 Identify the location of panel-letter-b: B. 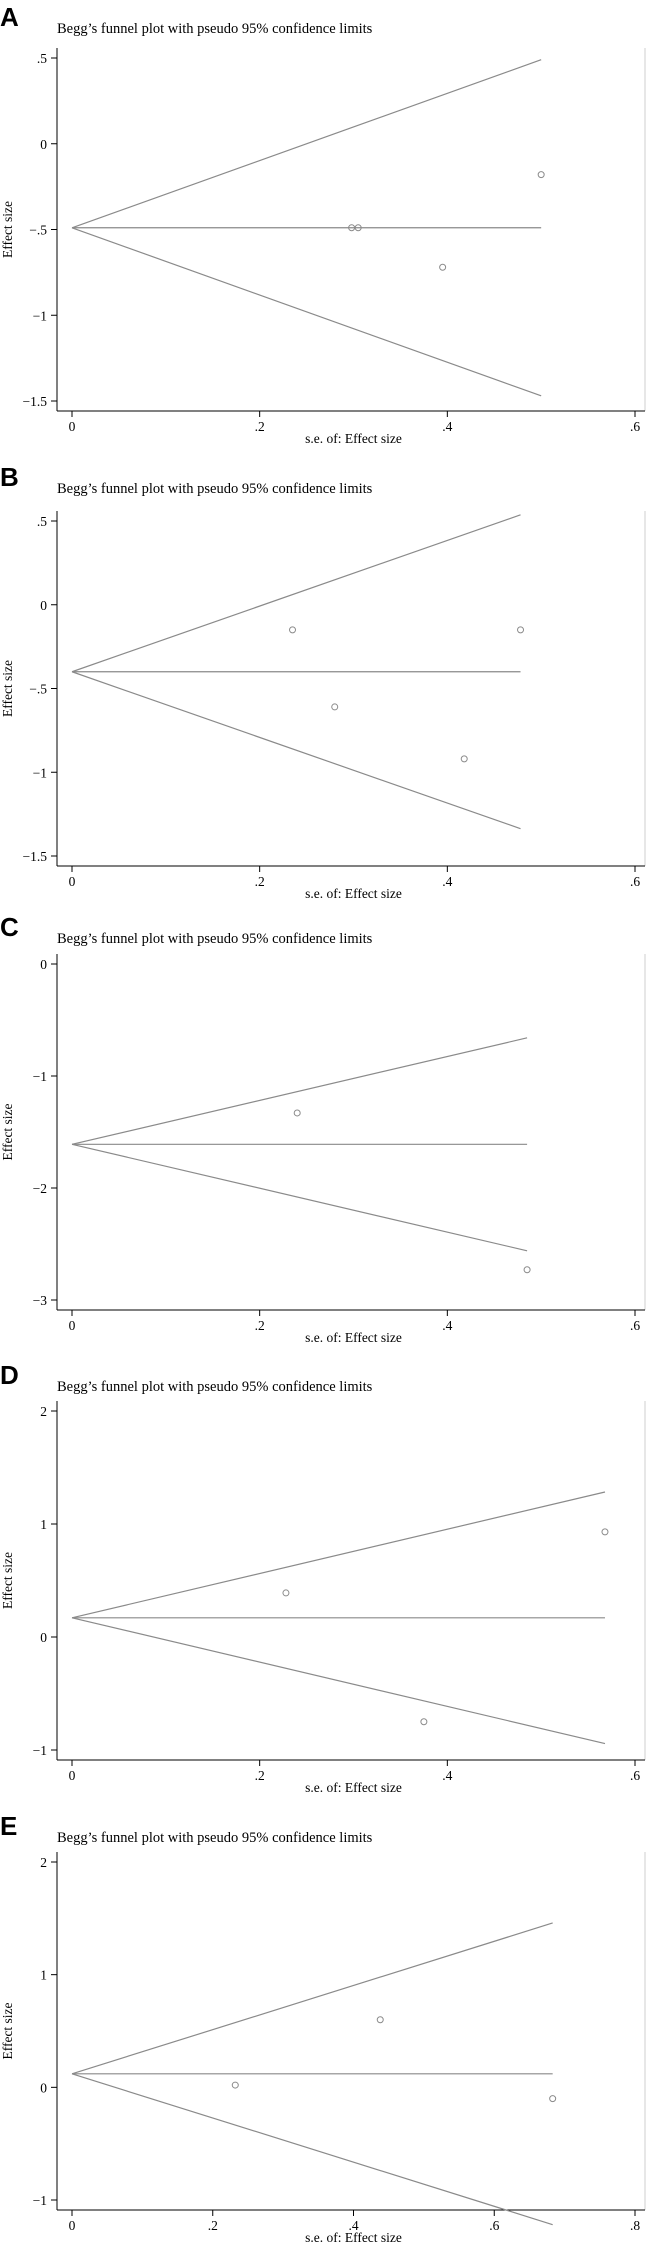
(9, 477).